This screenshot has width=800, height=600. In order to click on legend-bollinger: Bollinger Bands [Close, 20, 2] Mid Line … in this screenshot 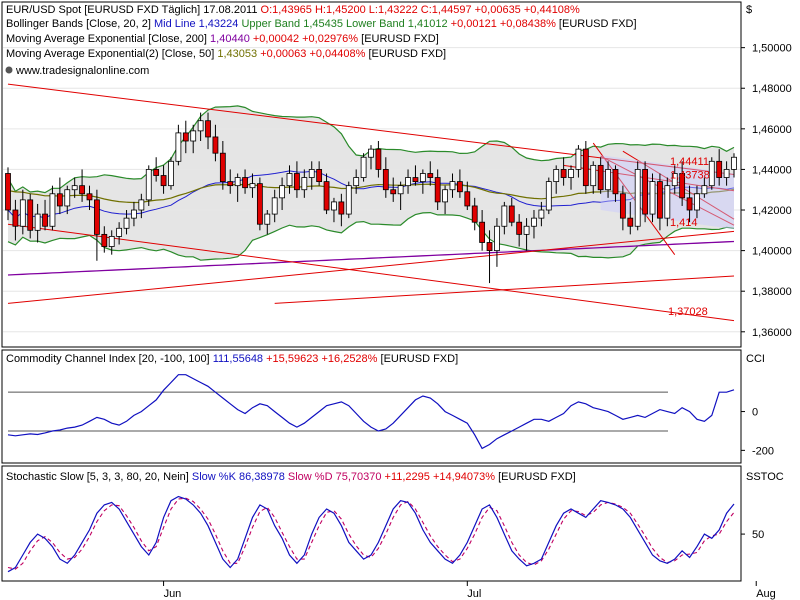, I will do `click(321, 24)`.